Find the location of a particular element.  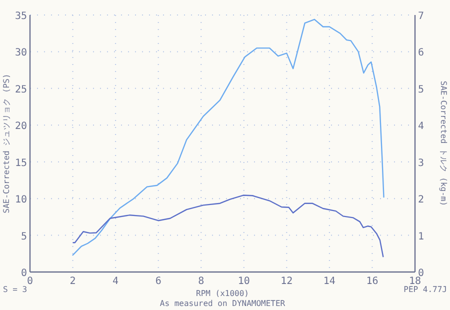

text: PEP 4.77J is located at coordinates (425, 289).